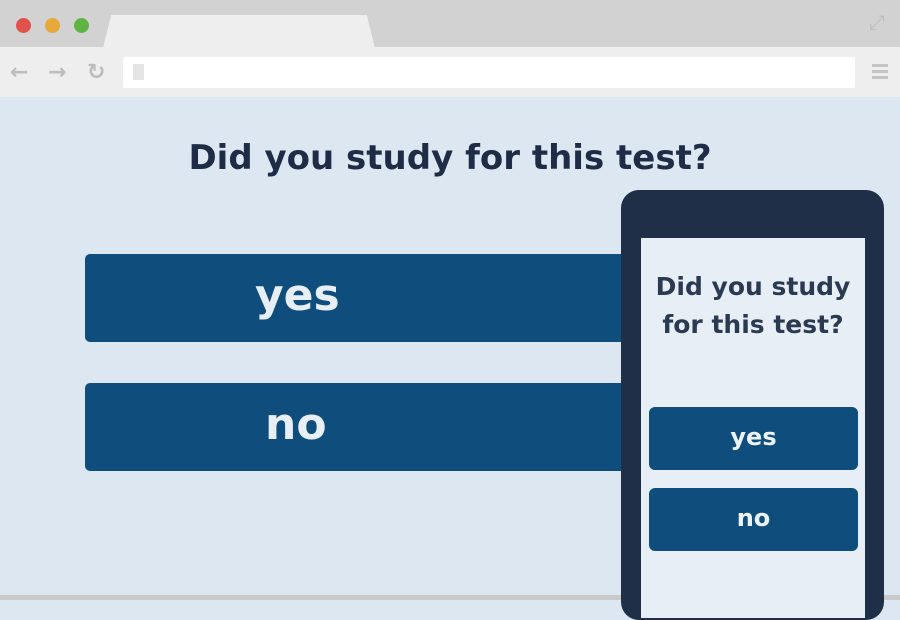 The image size is (900, 620). Describe the element at coordinates (23, 25) in the screenshot. I see `close-window-button` at that location.